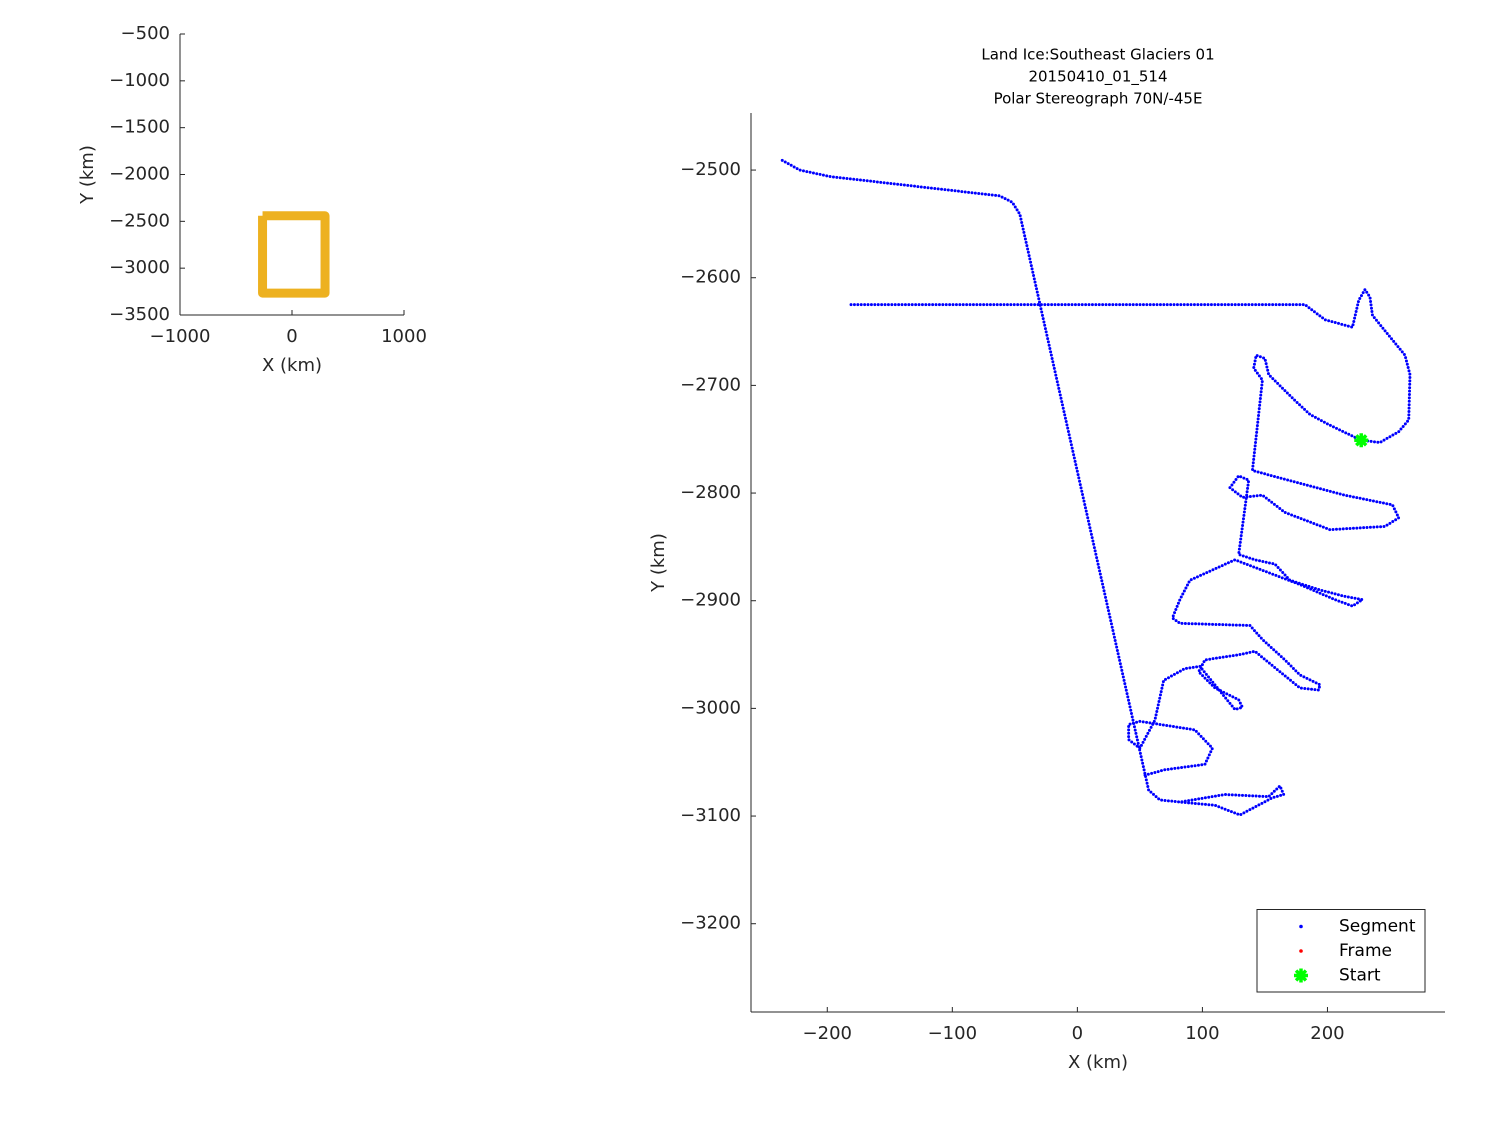  I want to click on y-tick-label: −1500, so click(139, 127).